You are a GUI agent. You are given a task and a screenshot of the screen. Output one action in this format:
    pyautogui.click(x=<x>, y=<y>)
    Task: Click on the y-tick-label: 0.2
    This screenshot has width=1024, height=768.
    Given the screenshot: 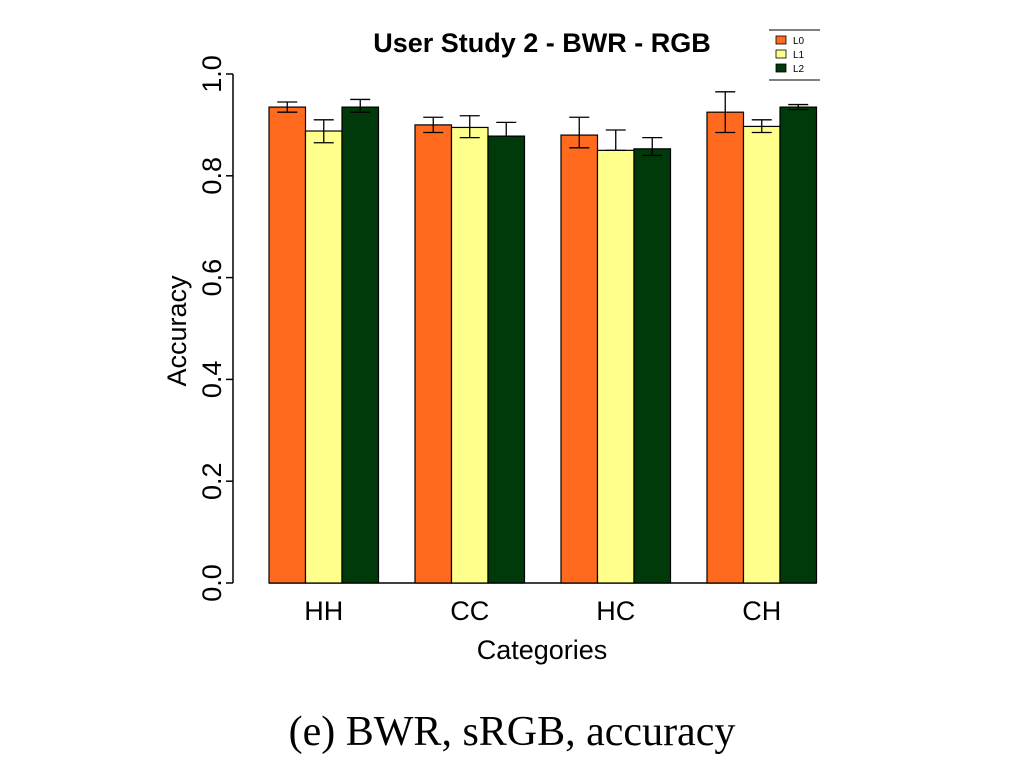 What is the action you would take?
    pyautogui.click(x=212, y=481)
    